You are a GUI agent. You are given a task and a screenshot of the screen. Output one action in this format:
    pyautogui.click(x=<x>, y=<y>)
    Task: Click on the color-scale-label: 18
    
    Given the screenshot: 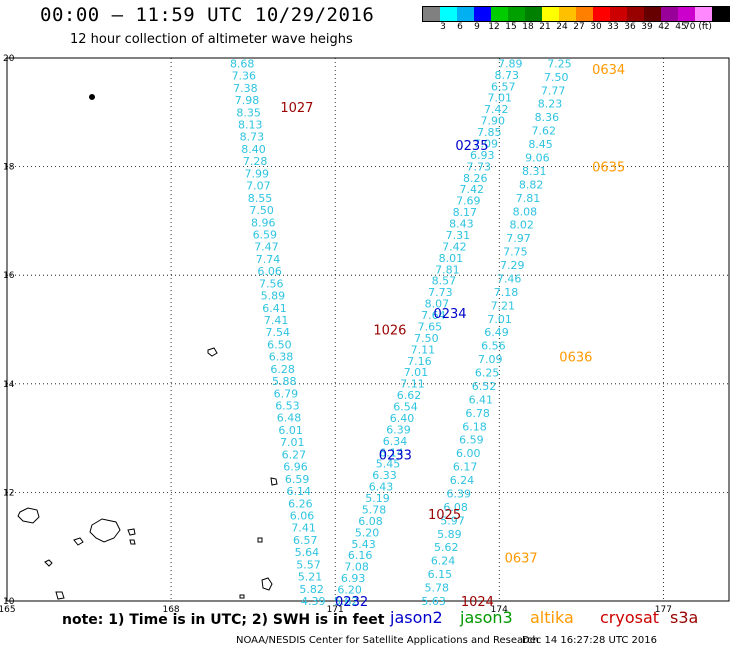 What is the action you would take?
    pyautogui.click(x=528, y=27)
    